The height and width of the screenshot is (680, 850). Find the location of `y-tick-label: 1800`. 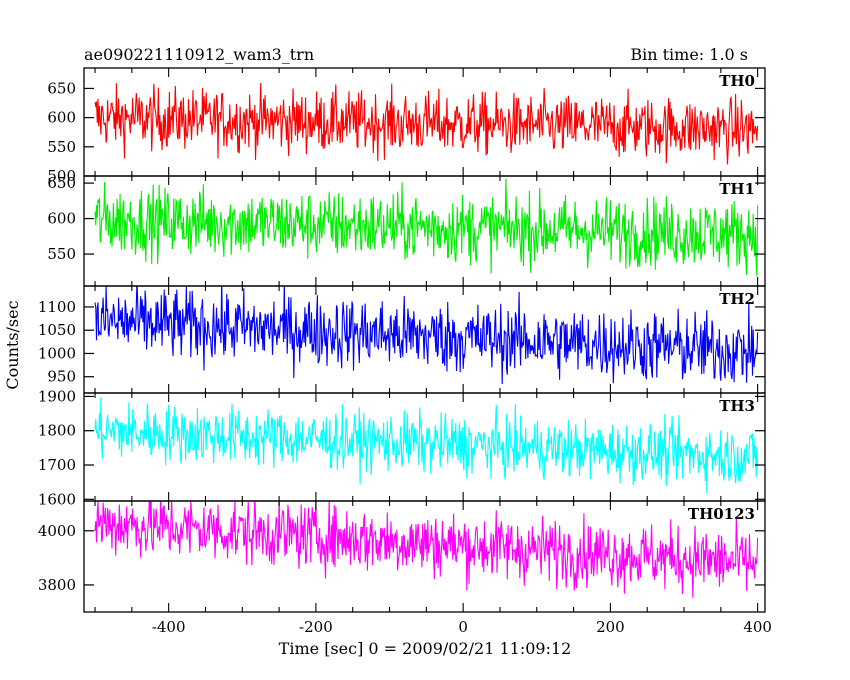

y-tick-label: 1800 is located at coordinates (57, 431).